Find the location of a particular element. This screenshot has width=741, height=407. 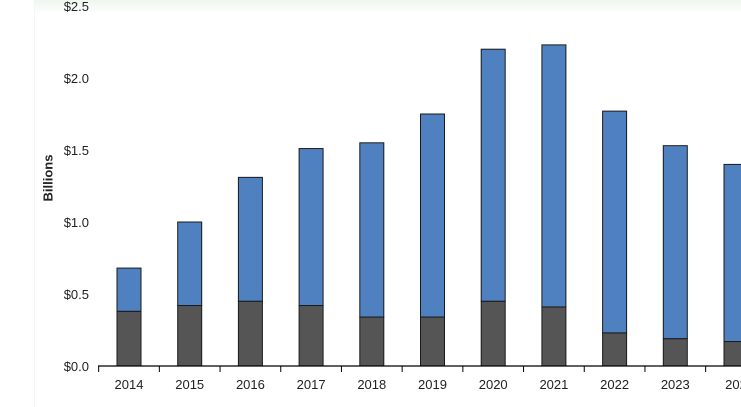

x-tick-label: 2015 is located at coordinates (189, 384).